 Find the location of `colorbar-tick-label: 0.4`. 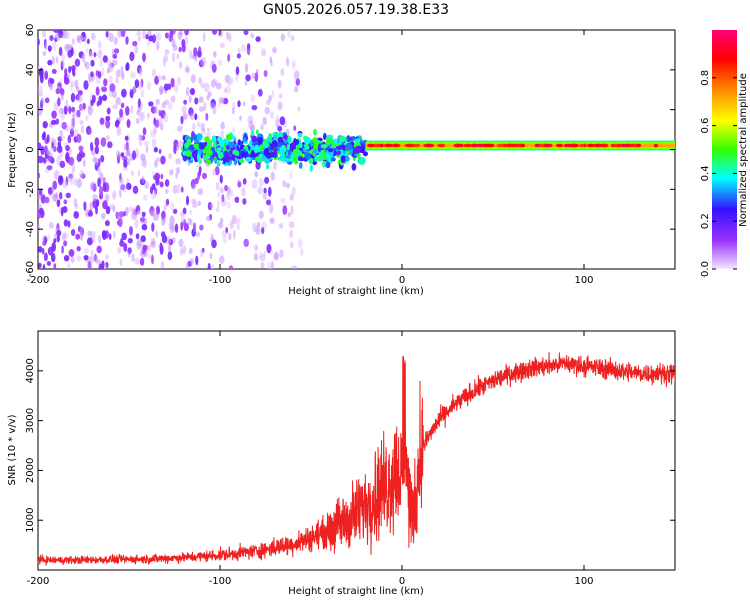

colorbar-tick-label: 0.4 is located at coordinates (705, 173).